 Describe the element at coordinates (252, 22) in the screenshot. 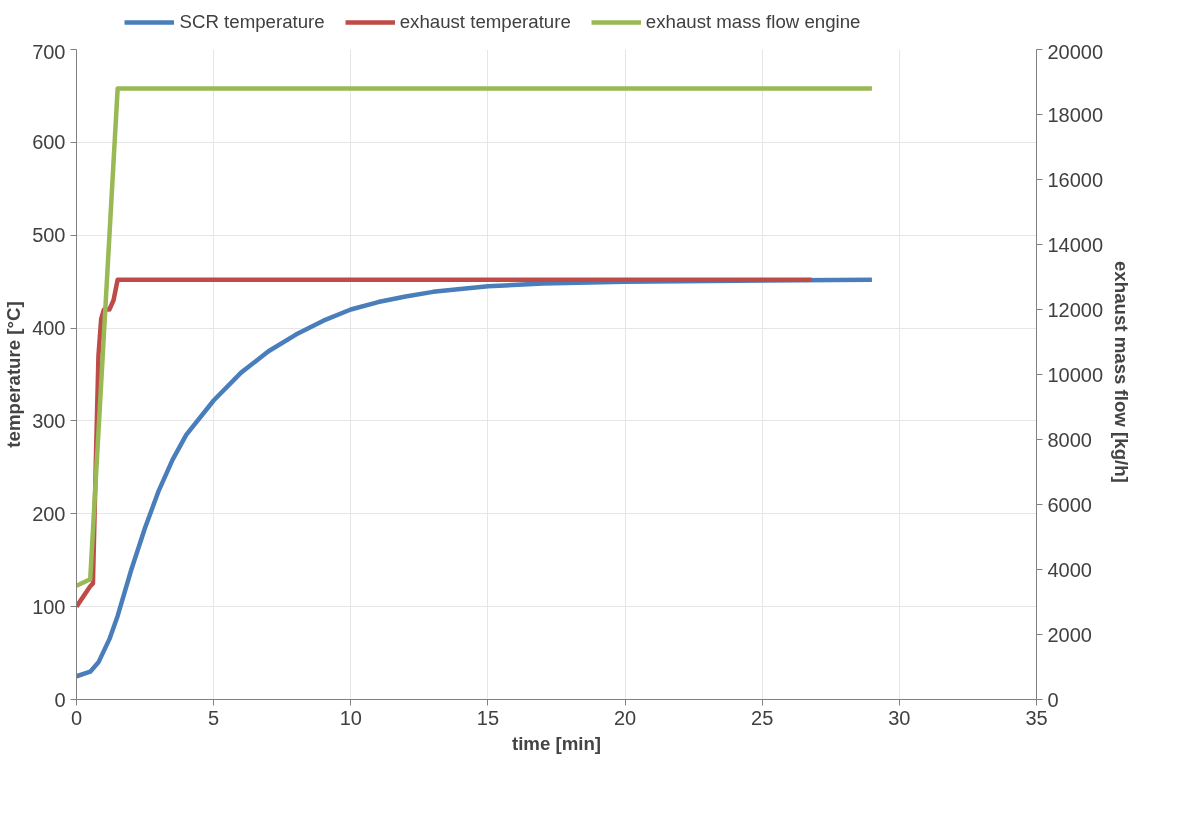

I see `legend-label: SCR temperature` at that location.